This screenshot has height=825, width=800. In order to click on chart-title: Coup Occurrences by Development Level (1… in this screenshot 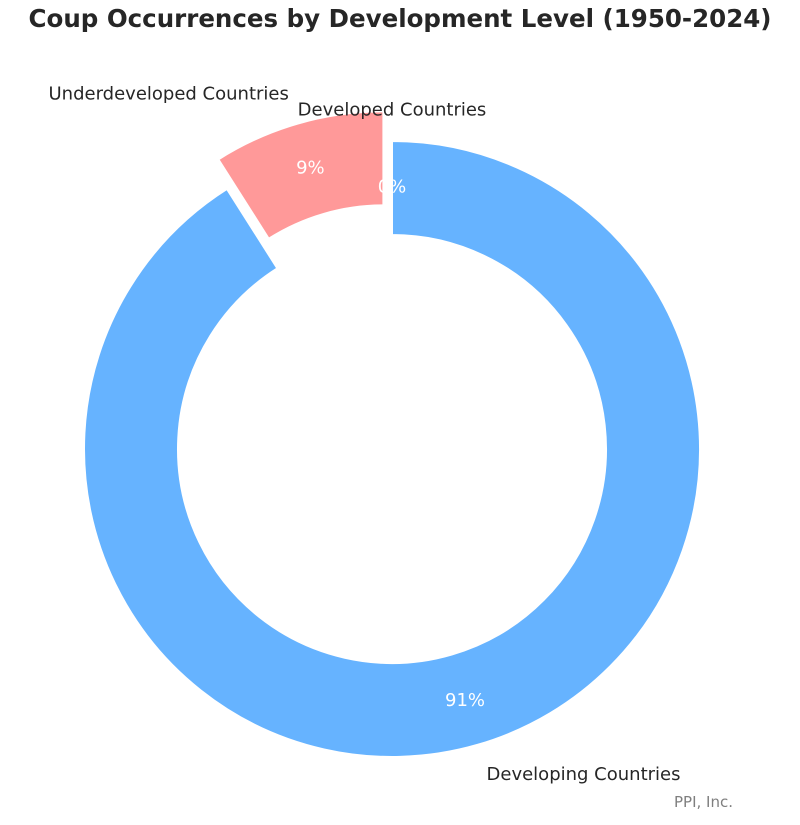, I will do `click(400, 18)`.